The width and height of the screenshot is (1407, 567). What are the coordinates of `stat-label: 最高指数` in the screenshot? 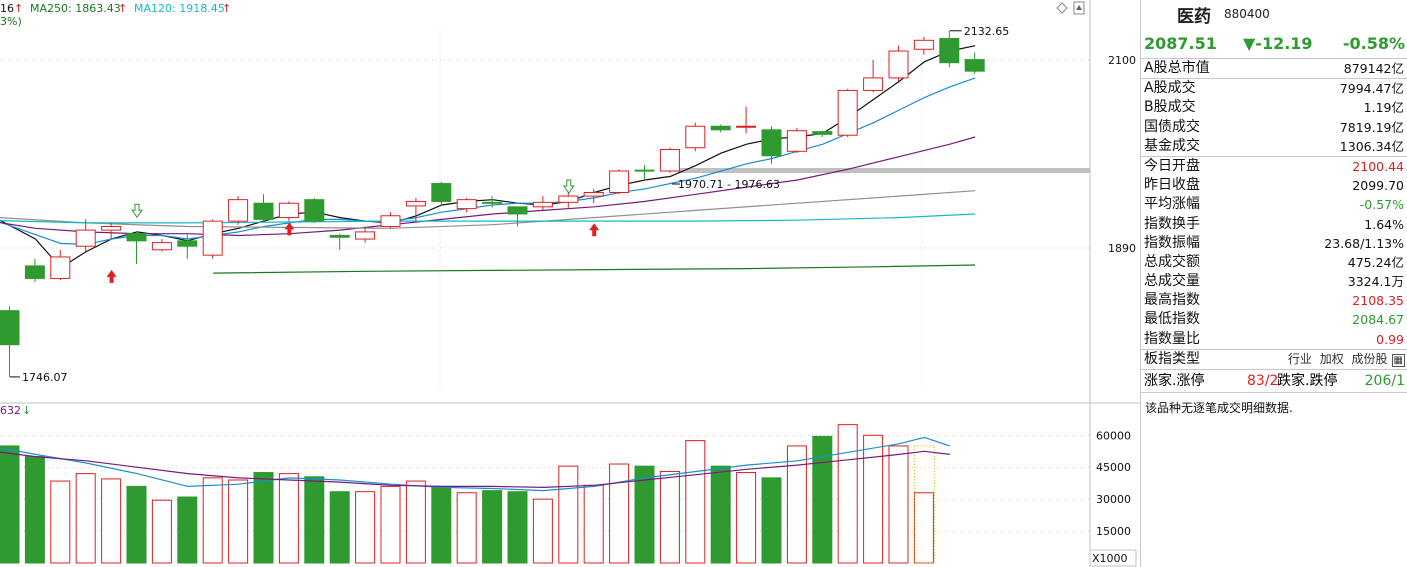 It's located at (1172, 300).